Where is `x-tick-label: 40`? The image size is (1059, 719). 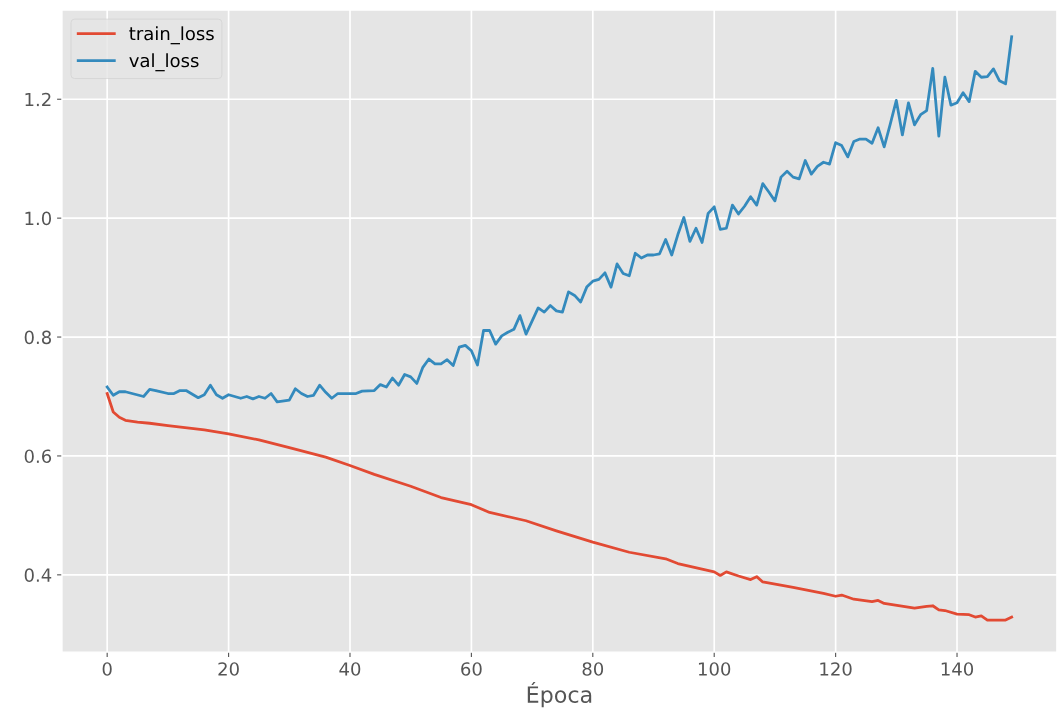
x-tick-label: 40 is located at coordinates (350, 669).